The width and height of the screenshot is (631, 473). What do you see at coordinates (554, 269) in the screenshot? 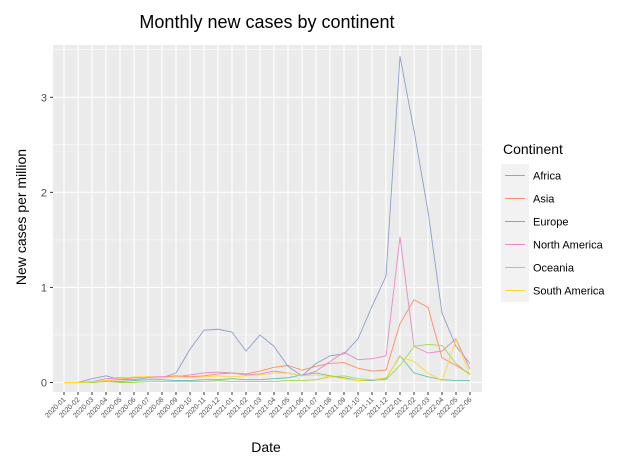
I see `legend-label-oceania: Oceania` at bounding box center [554, 269].